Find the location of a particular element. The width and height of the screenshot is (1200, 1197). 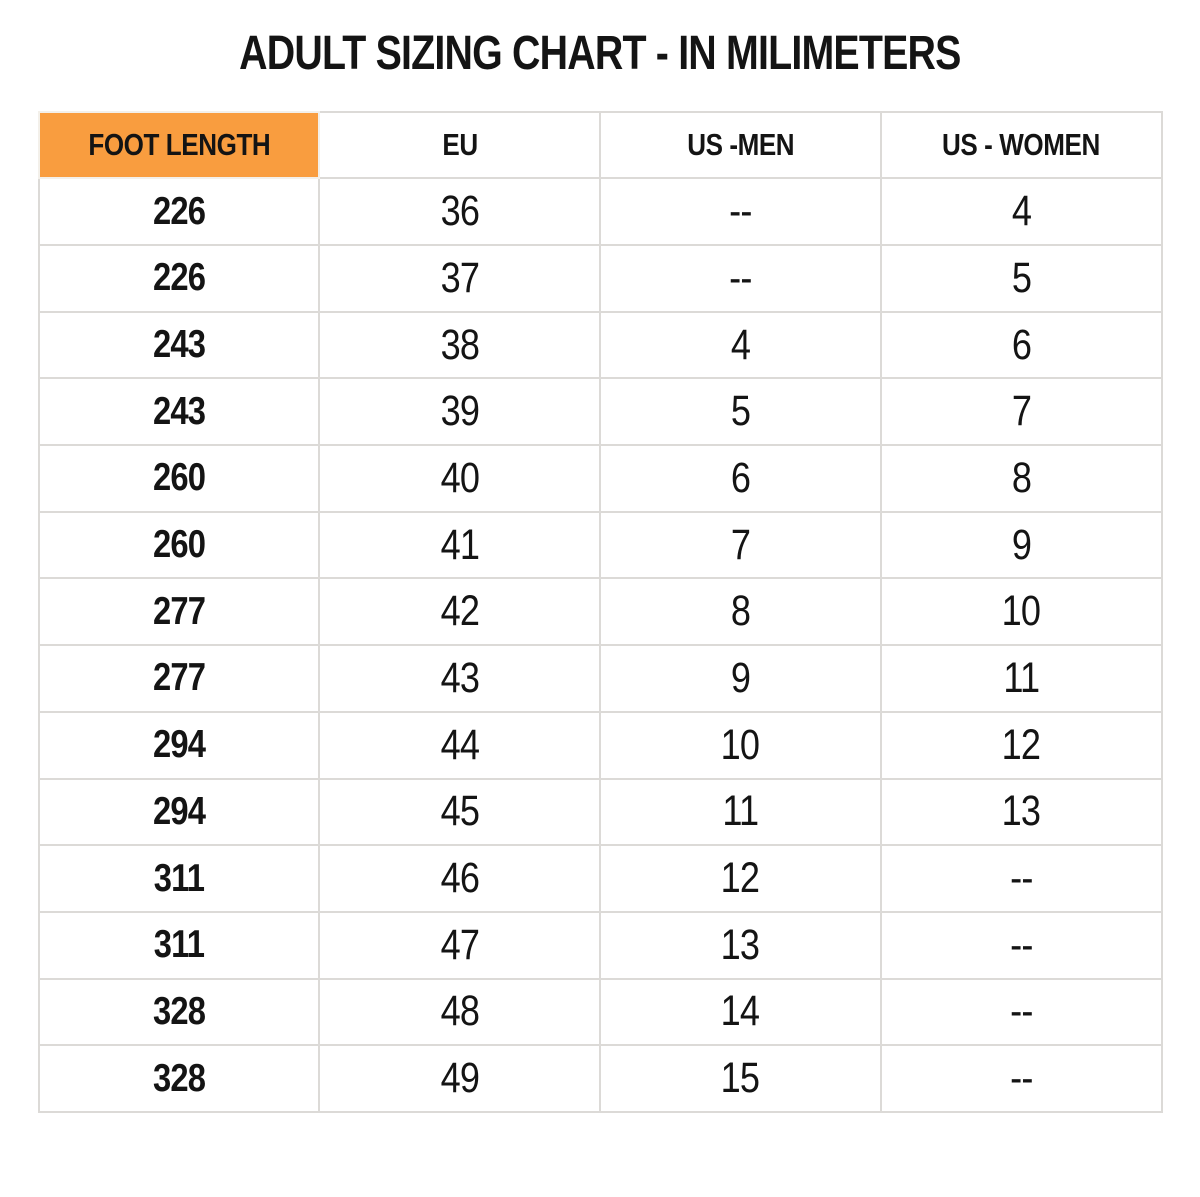

cell-us-men: 4 is located at coordinates (740, 345).